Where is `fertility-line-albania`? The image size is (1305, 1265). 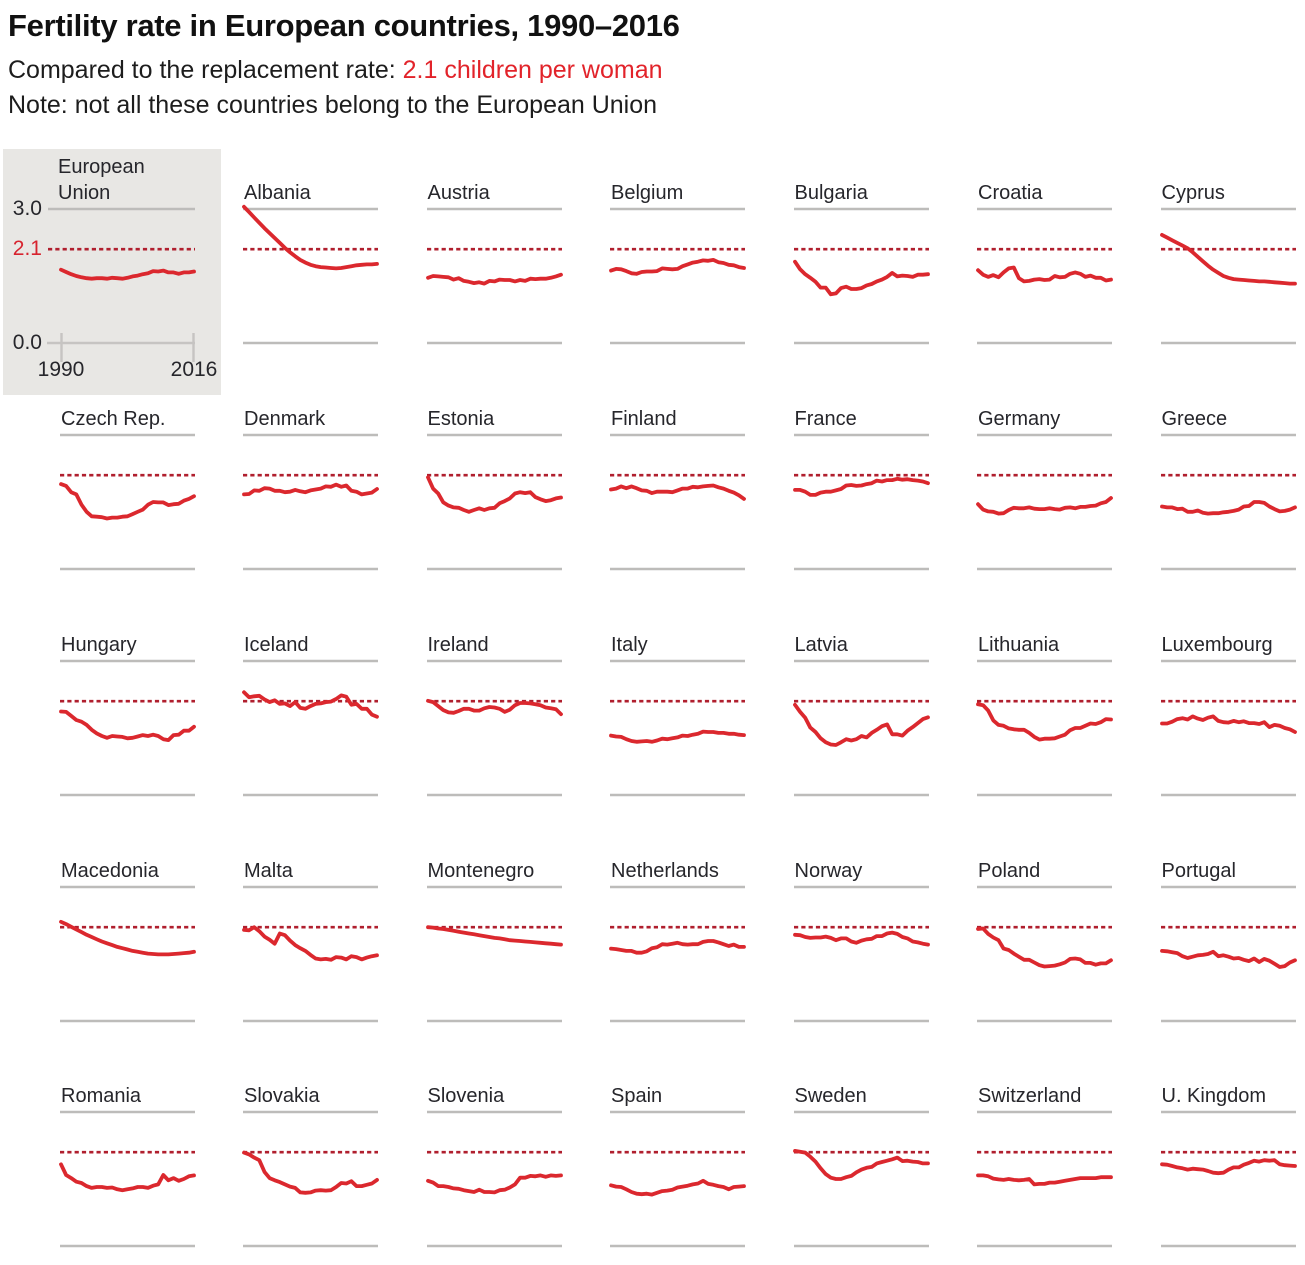 fertility-line-albania is located at coordinates (310, 237).